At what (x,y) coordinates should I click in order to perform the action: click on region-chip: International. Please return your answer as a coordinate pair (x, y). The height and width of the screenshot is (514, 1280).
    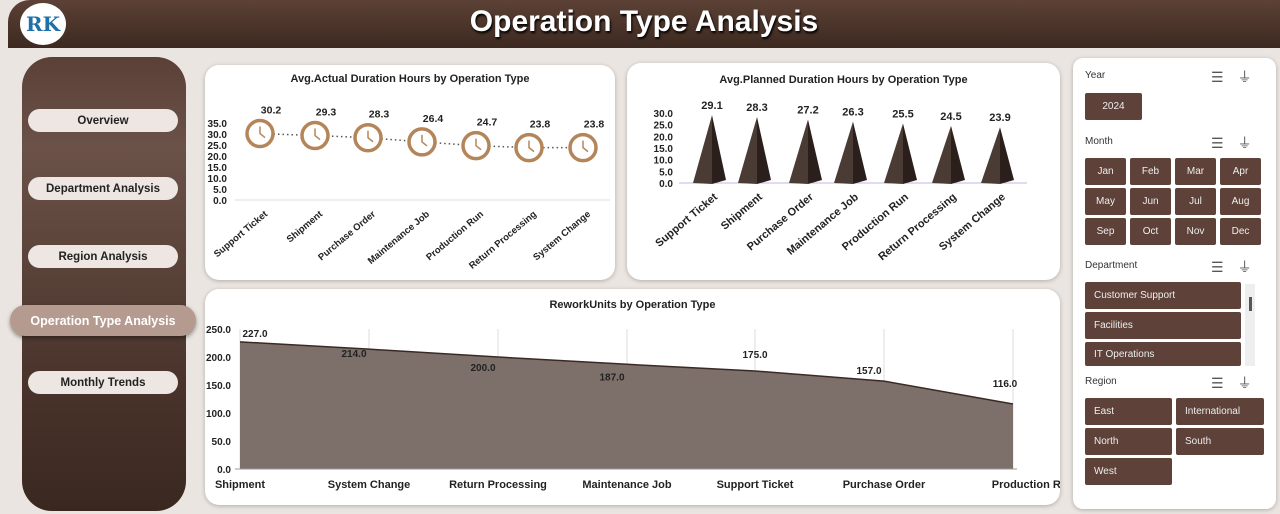
    Looking at the image, I should click on (1220, 411).